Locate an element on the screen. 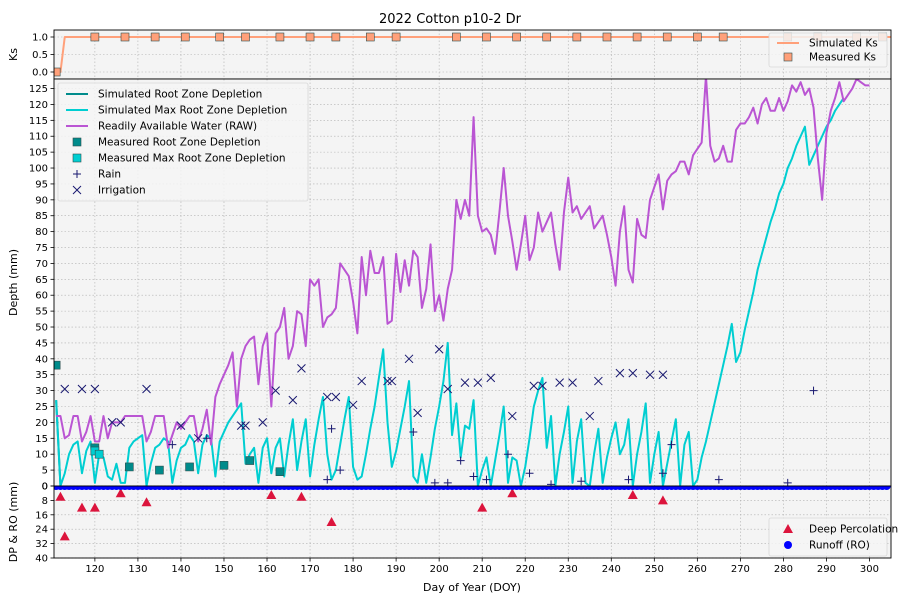  y-tick-label: 45 is located at coordinates (41, 343).